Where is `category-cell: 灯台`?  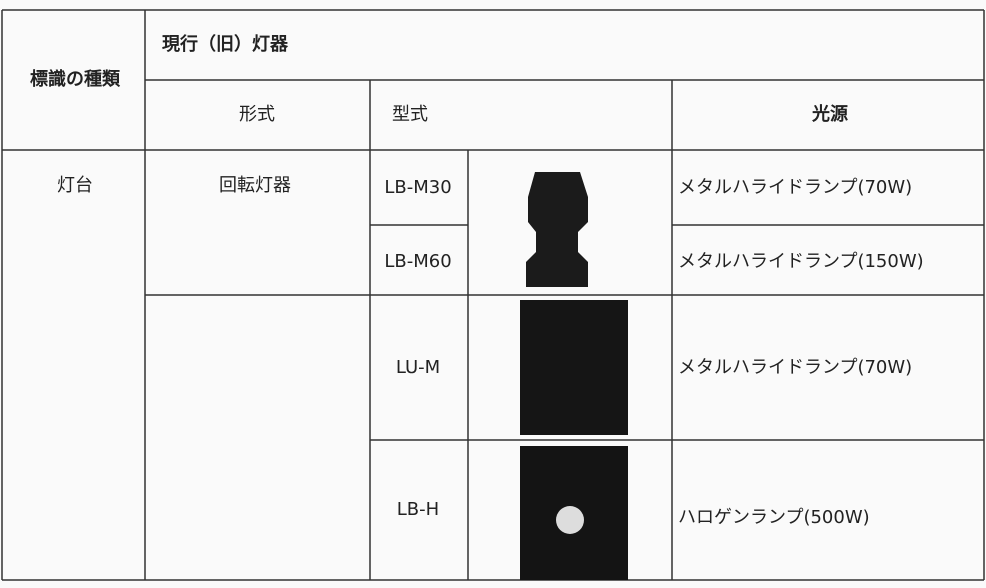 category-cell: 灯台 is located at coordinates (75, 185).